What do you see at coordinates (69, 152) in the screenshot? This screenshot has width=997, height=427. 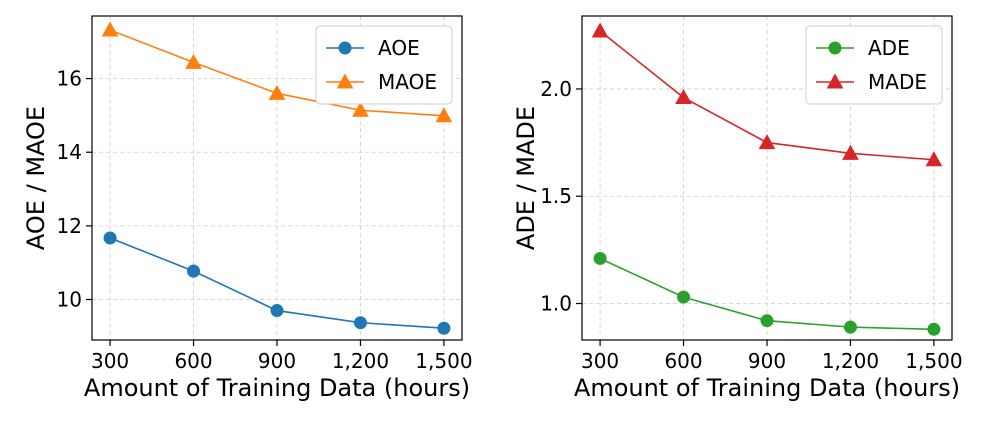 I see `left-y-tick-label: 14` at bounding box center [69, 152].